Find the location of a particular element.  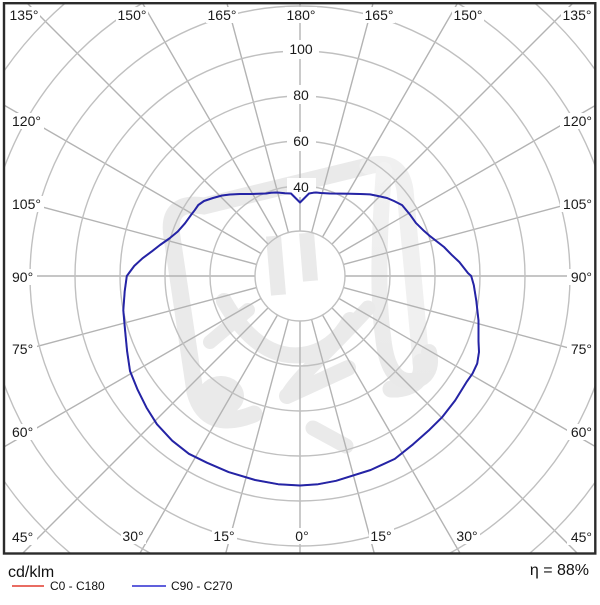

svg-text: 0° is located at coordinates (301, 536).